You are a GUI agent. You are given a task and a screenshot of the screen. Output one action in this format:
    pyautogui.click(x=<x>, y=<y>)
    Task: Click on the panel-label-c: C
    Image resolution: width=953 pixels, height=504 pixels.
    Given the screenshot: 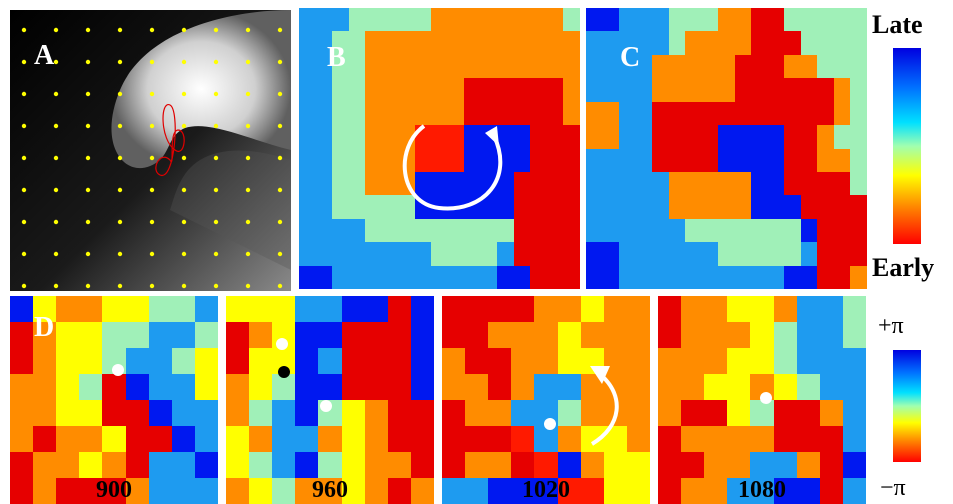 What is the action you would take?
    pyautogui.click(x=630, y=57)
    